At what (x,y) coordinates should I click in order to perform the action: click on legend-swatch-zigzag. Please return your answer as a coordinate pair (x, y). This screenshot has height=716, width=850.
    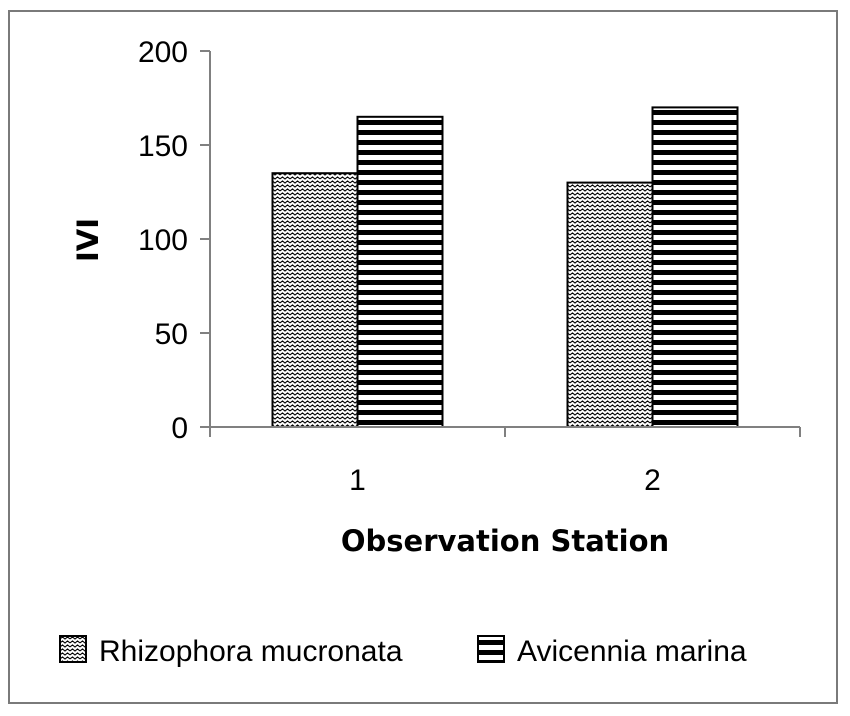
    Looking at the image, I should click on (73, 649).